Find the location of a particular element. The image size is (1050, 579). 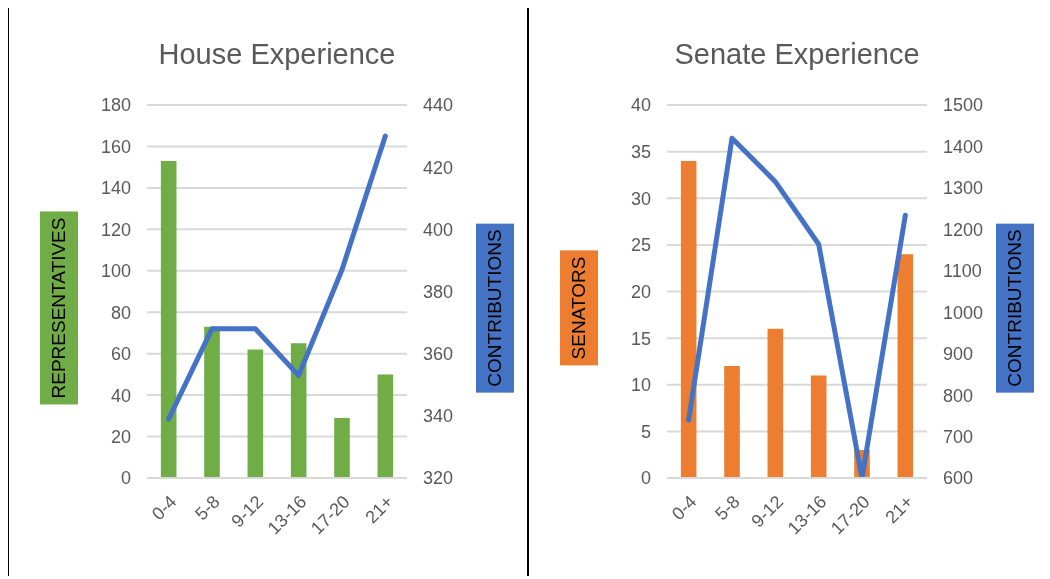

y2-tick-label: 320 is located at coordinates (438, 478).